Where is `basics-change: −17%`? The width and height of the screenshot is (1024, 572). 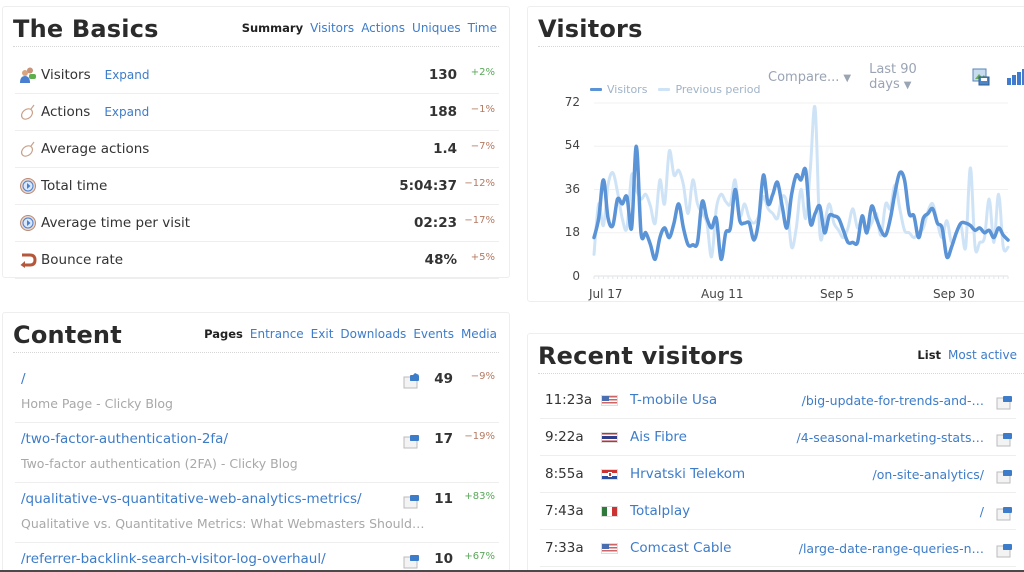
basics-change: −17% is located at coordinates (479, 220).